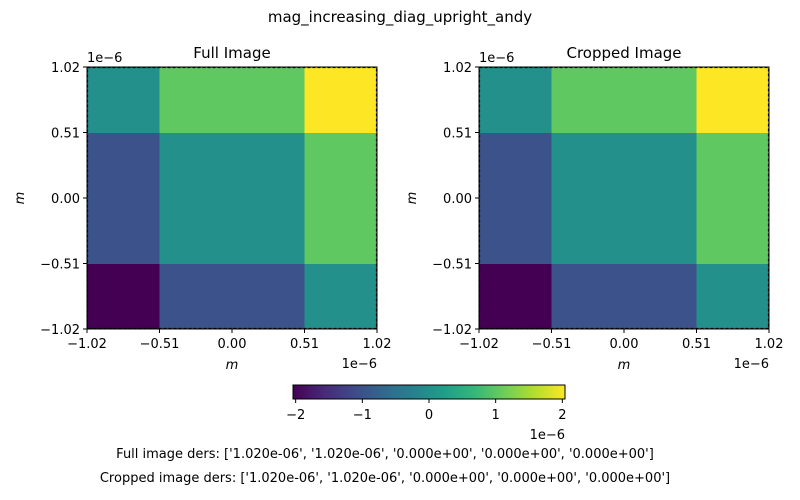 This screenshot has height=500, width=800. Describe the element at coordinates (400, 17) in the screenshot. I see `figure-suptitle: mag_increasing_diag_upright_andy` at that location.